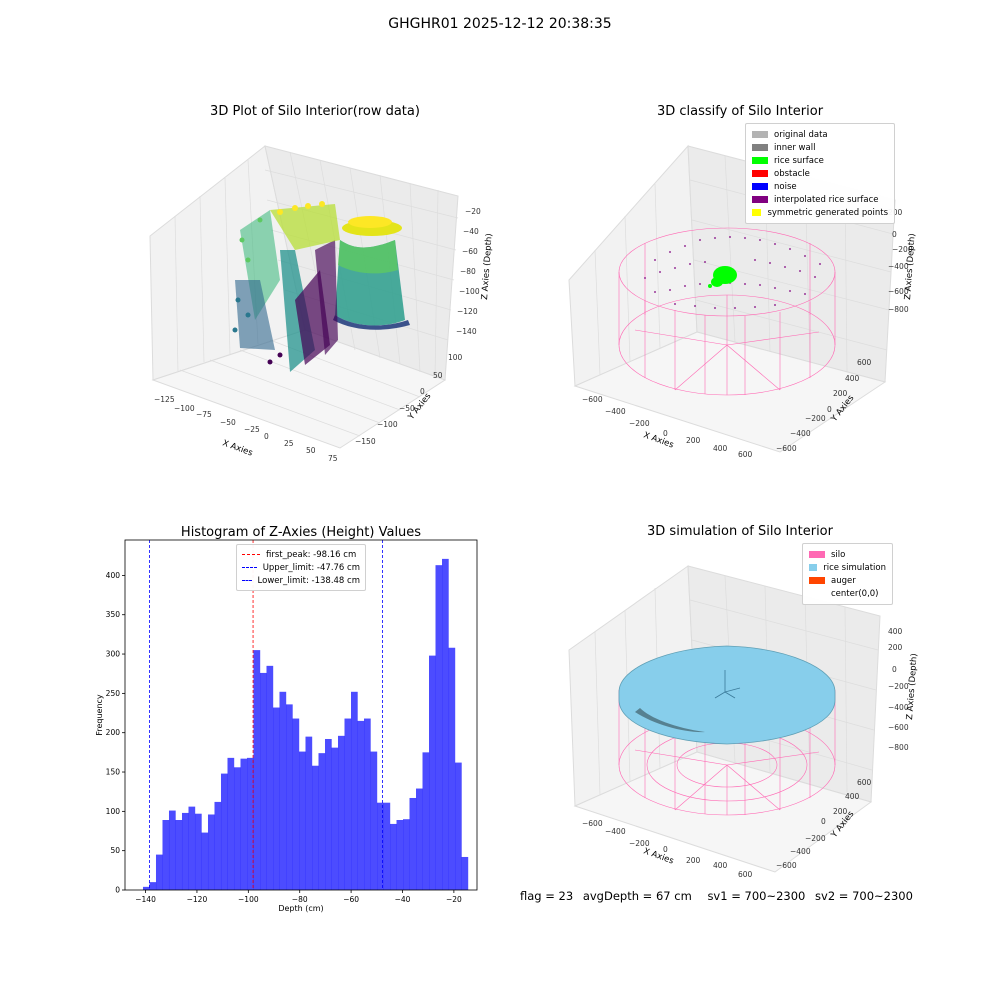  What do you see at coordinates (266, 436) in the screenshot?
I see `raw-xtick: 0` at bounding box center [266, 436].